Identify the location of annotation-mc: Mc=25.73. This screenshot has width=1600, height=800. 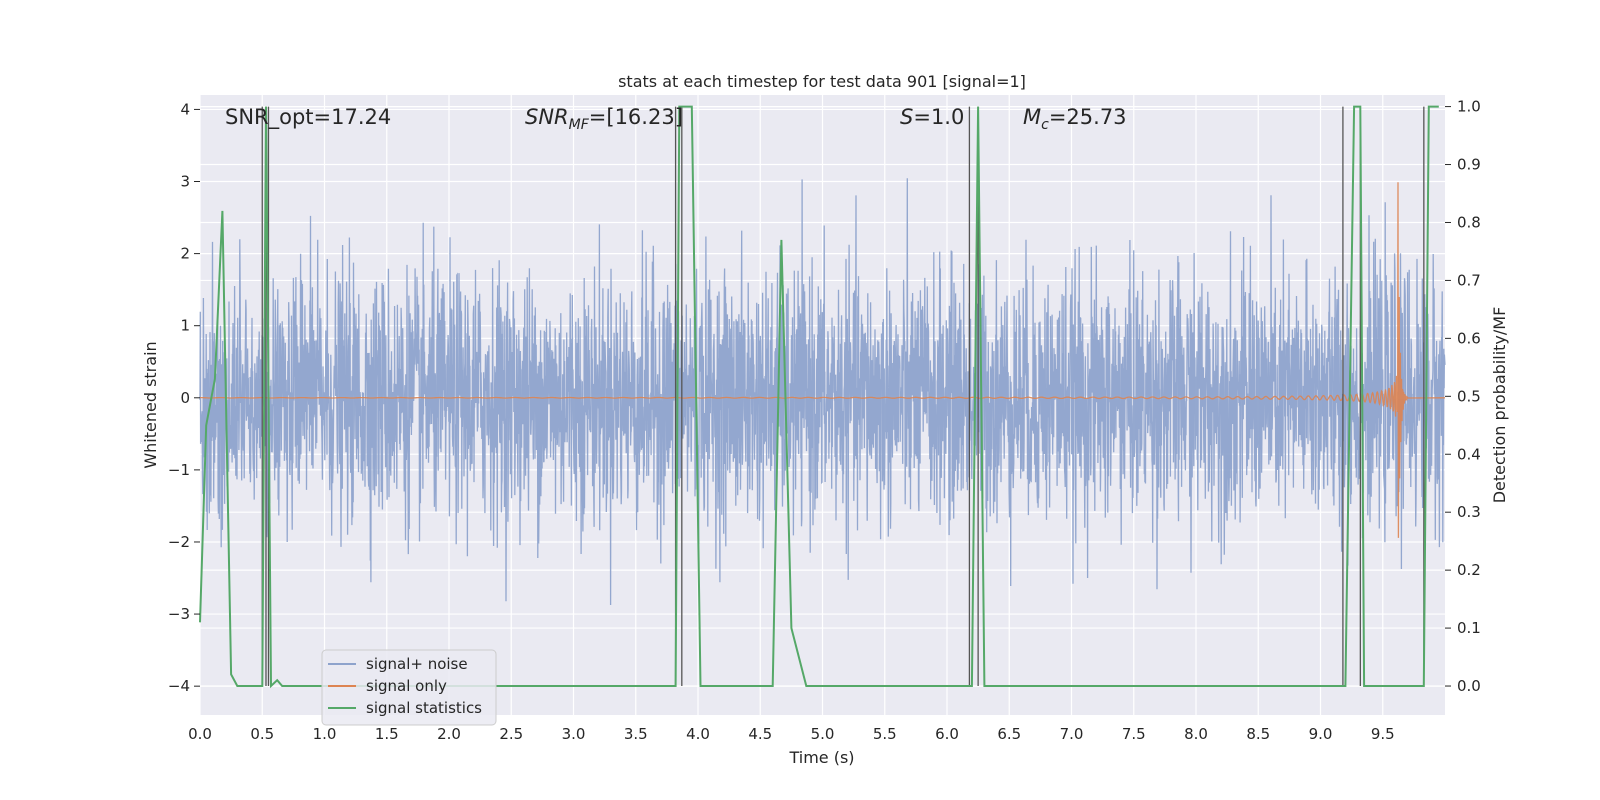
(1075, 119).